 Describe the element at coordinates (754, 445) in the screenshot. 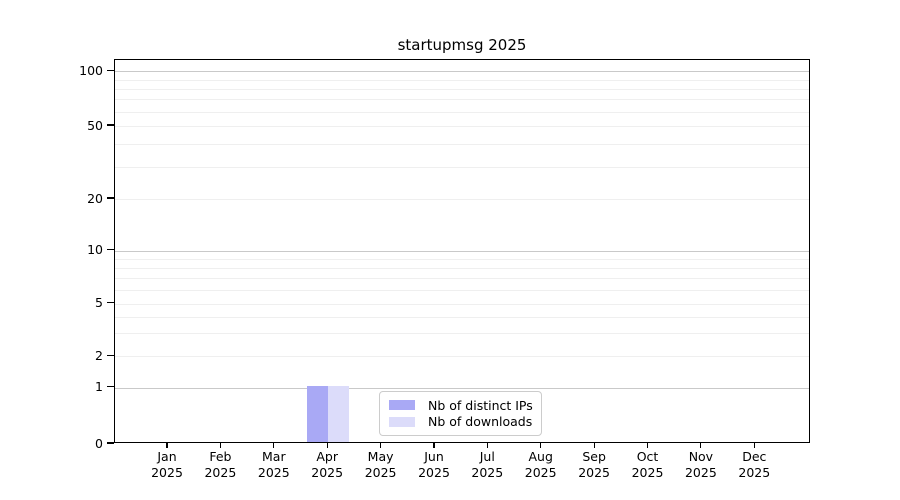

I see `x-tick-dec` at that location.